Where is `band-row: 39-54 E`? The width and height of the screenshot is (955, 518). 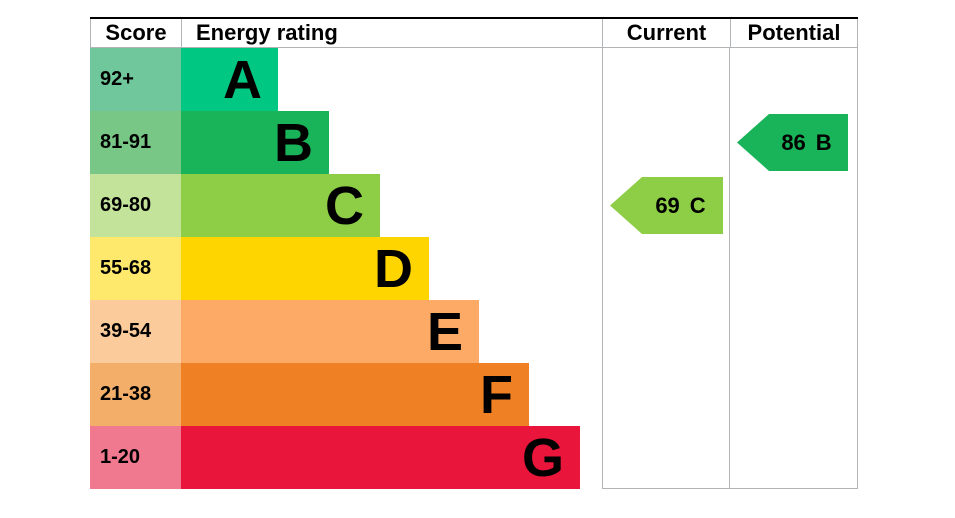
band-row: 39-54 E is located at coordinates (474, 331).